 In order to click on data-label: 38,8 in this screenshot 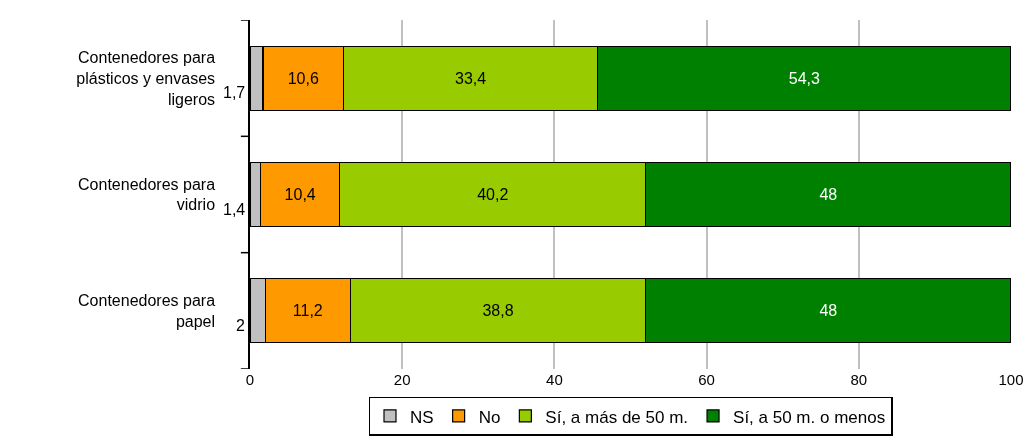, I will do `click(498, 311)`.